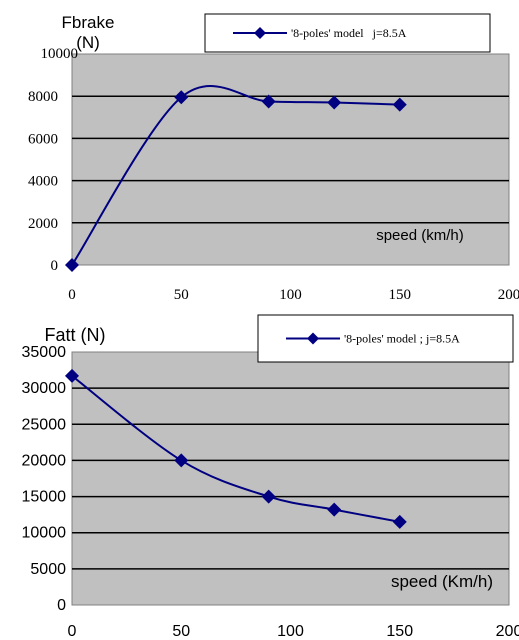  Describe the element at coordinates (75, 335) in the screenshot. I see `y-axis-label: Fatt (N)` at that location.